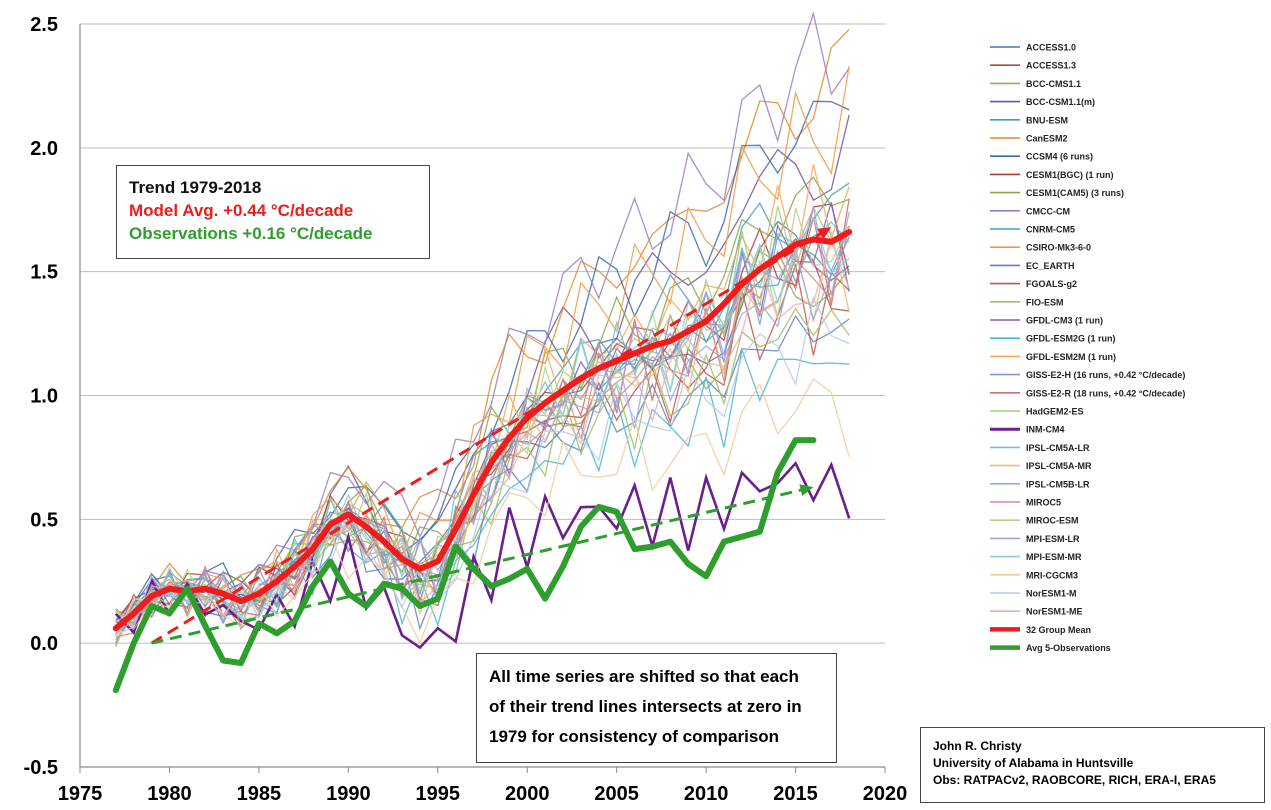  What do you see at coordinates (1055, 412) in the screenshot?
I see `legend-label-hadgem2-es: HadGEM2-ES` at bounding box center [1055, 412].